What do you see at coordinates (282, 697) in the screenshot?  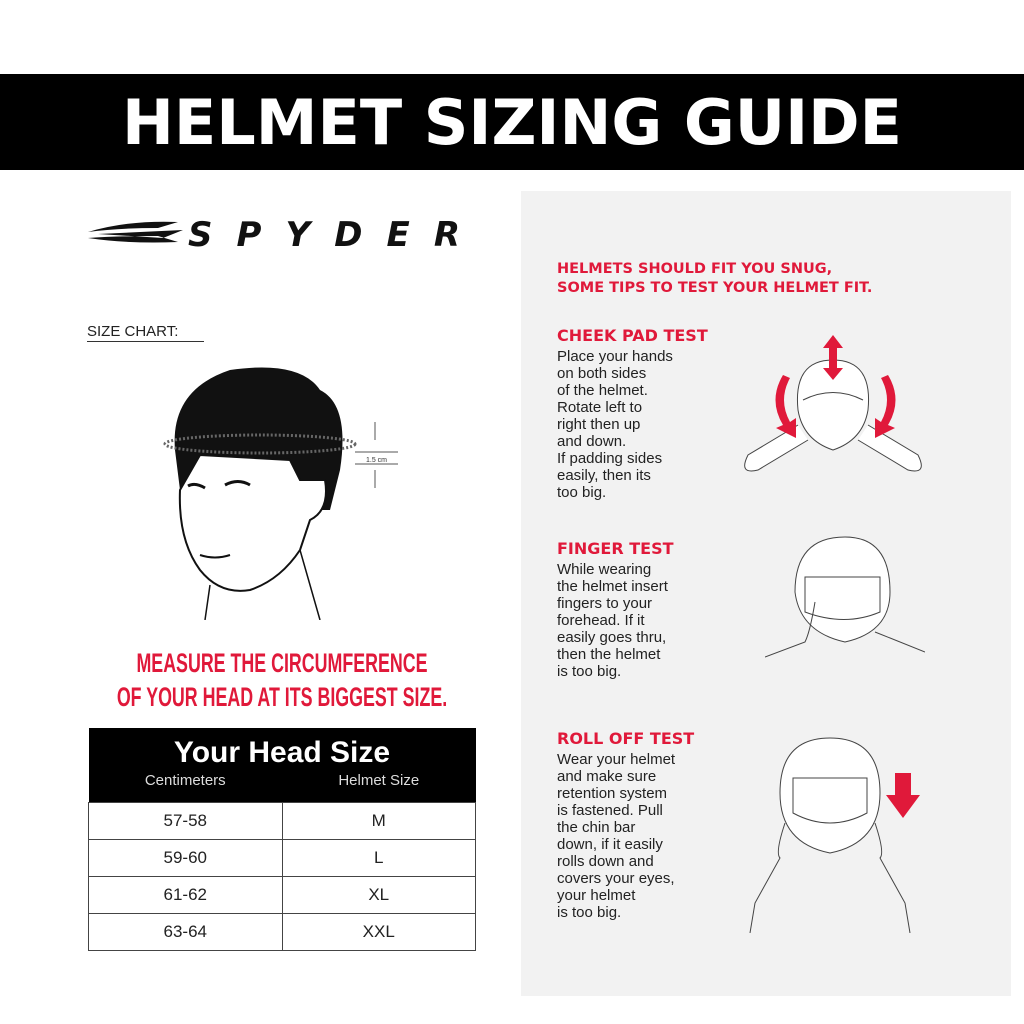 I see `measure-line-2: OF YOUR HEAD AT ITS BIGGEST SIZE.` at bounding box center [282, 697].